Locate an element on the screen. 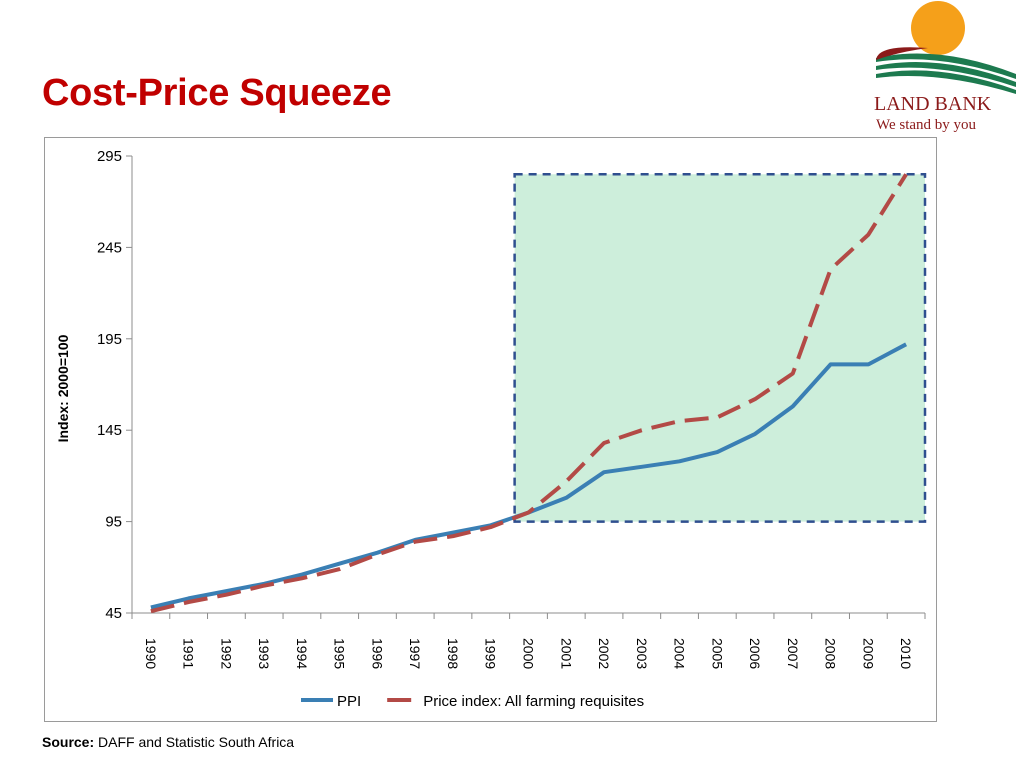  y-tick-label: 95 is located at coordinates (113, 522).